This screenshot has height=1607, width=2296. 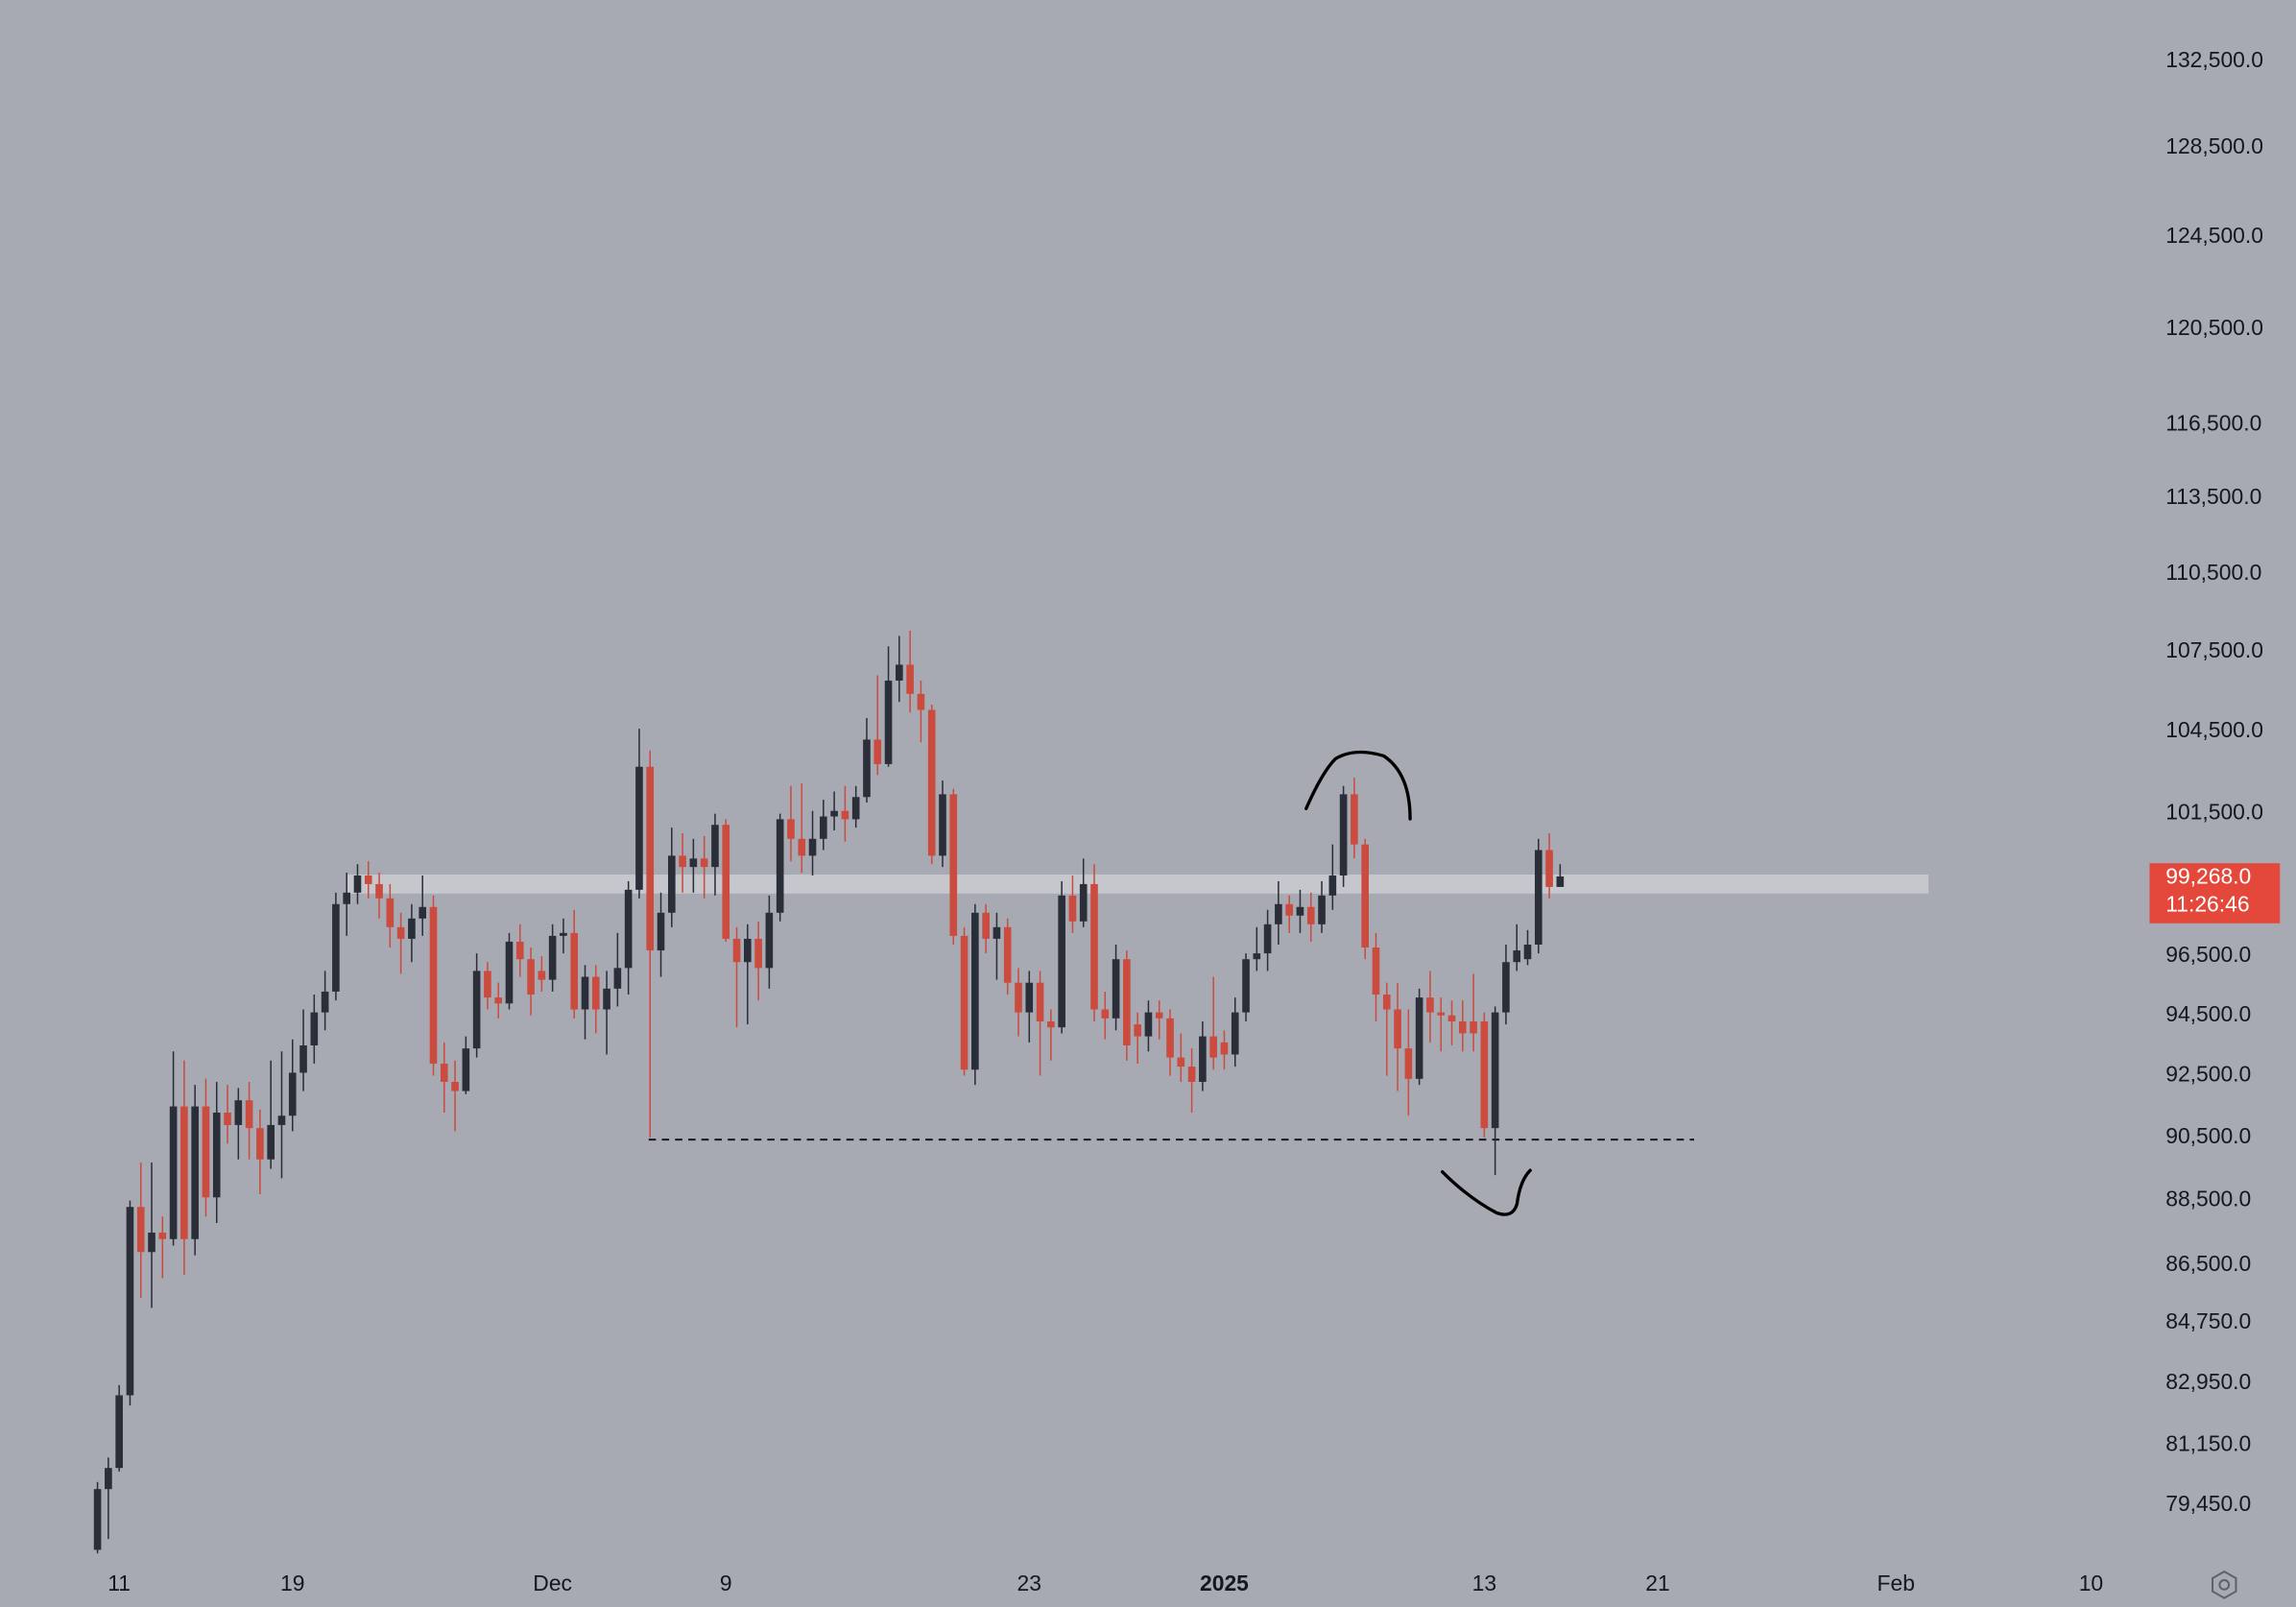 What do you see at coordinates (2214, 327) in the screenshot?
I see `y-tick-label: 120,500.0` at bounding box center [2214, 327].